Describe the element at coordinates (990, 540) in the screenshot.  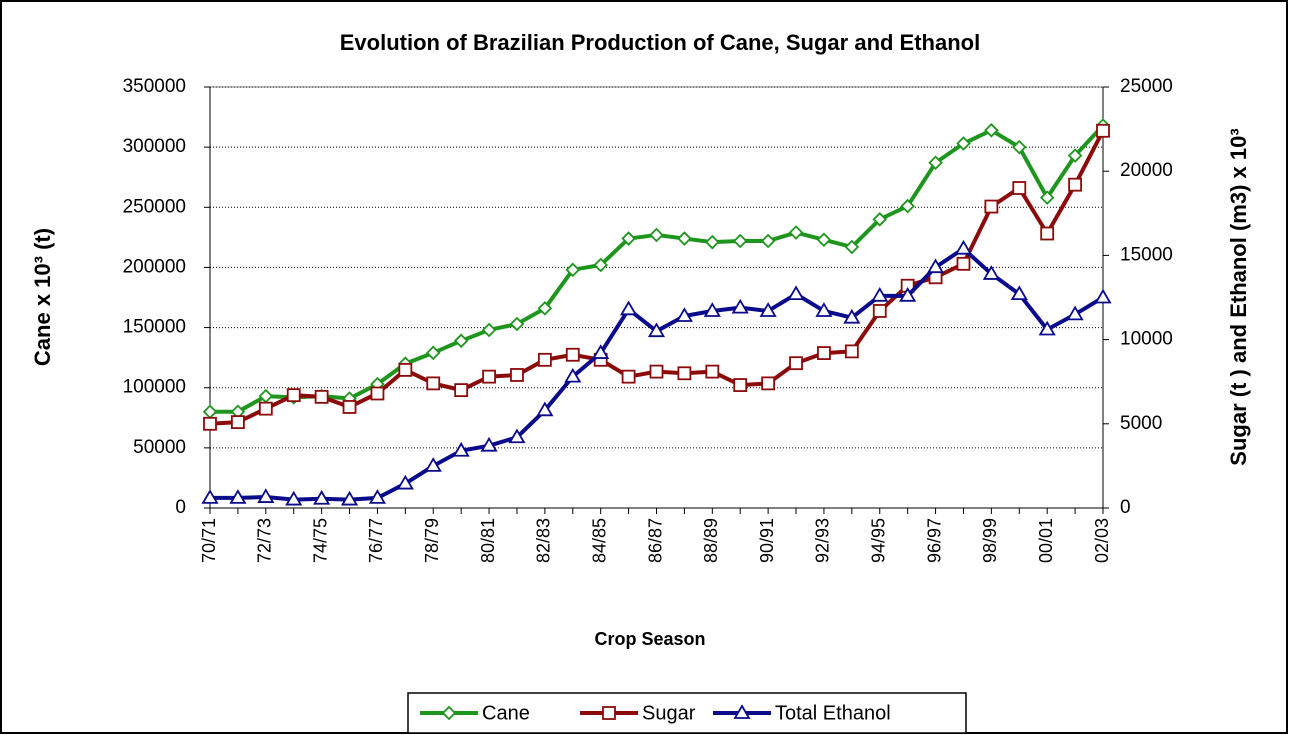
I see `x-tick-label: 98/99` at that location.